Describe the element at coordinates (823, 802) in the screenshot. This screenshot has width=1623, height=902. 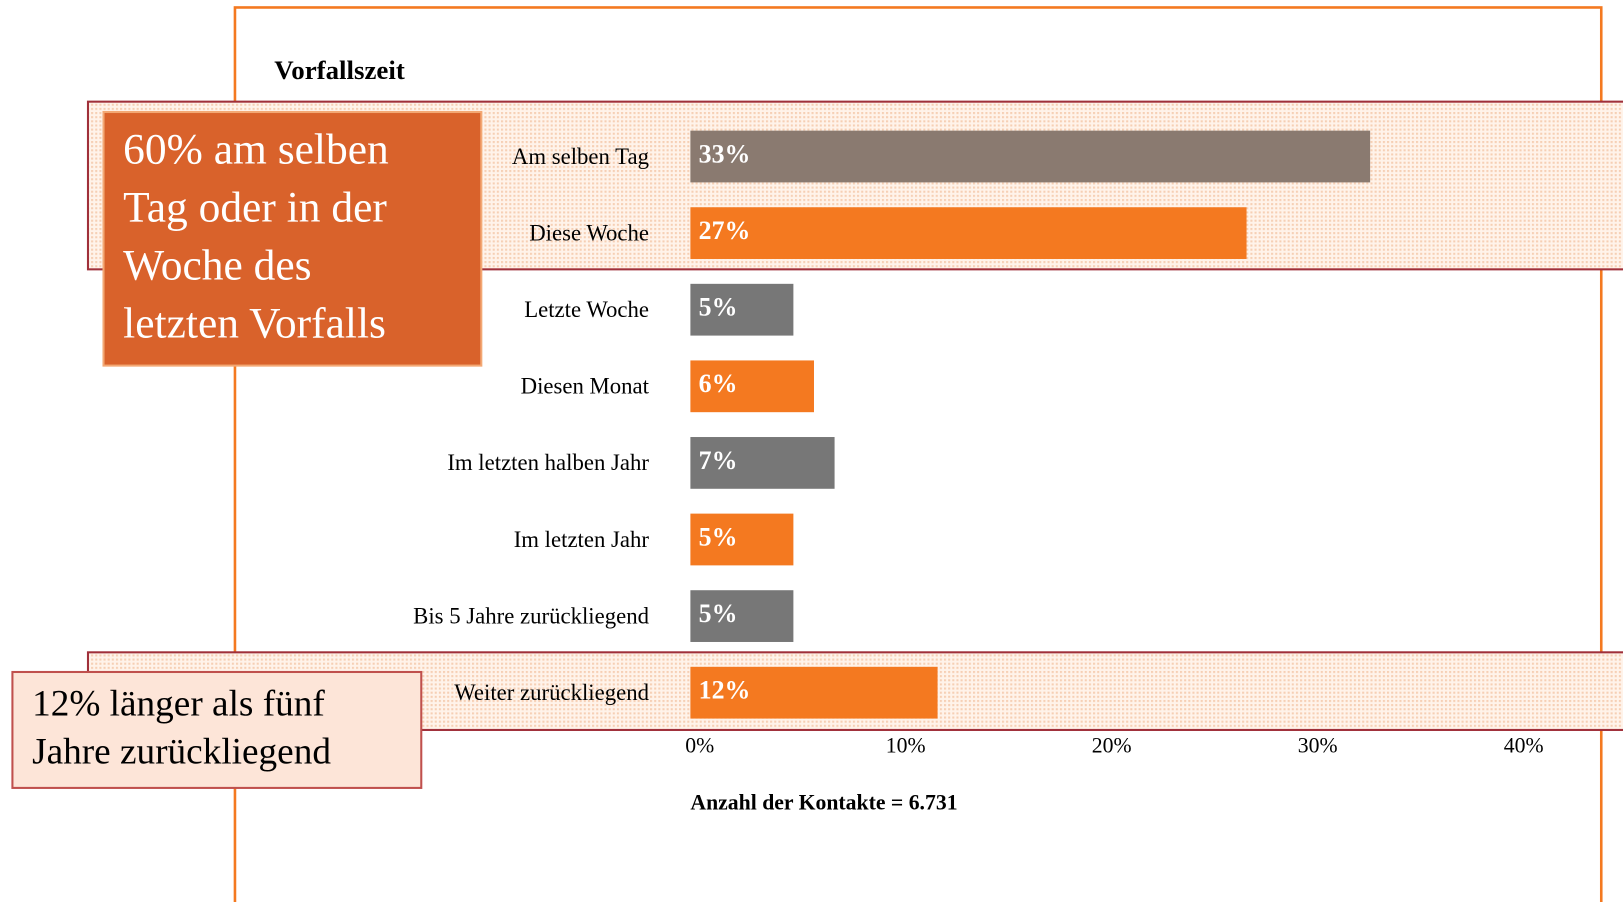
I see `x-axis-label: Anzahl der Kontakte = 6.731` at that location.